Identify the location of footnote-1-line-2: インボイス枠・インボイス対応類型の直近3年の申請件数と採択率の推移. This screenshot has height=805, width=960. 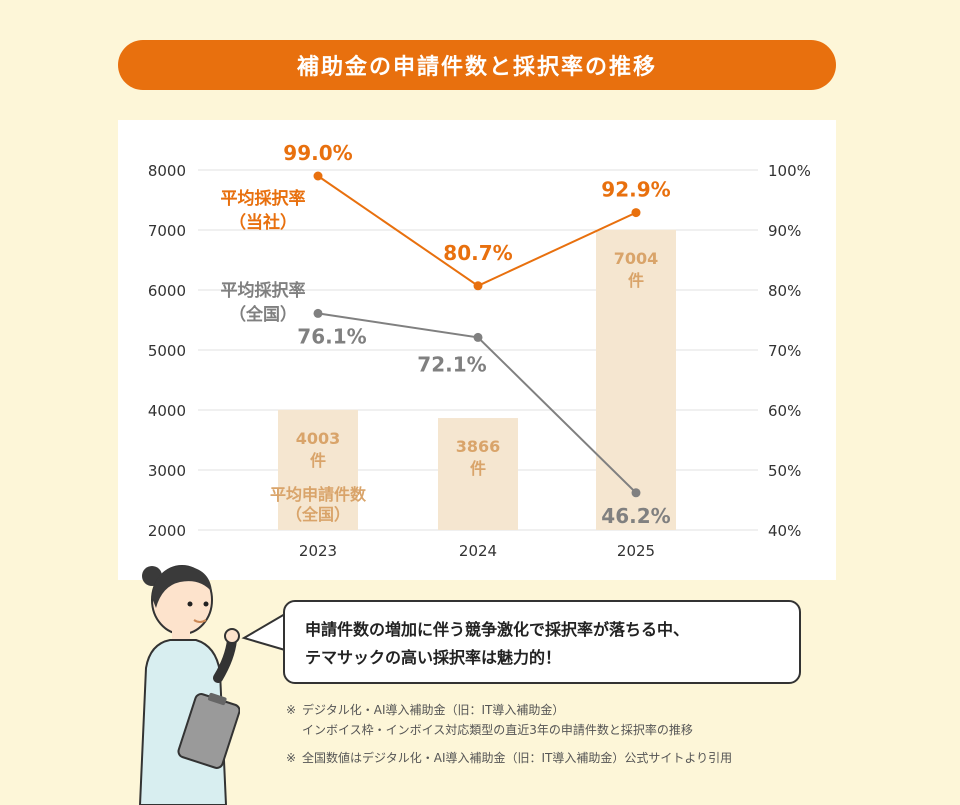
(497, 730).